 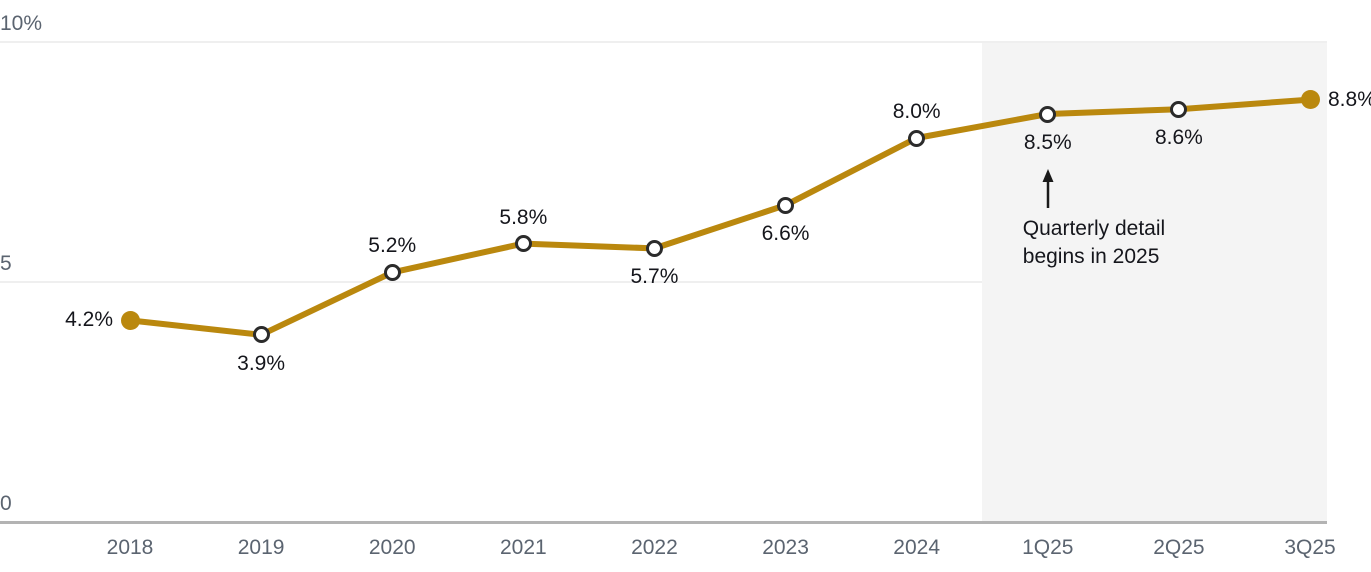 What do you see at coordinates (917, 547) in the screenshot?
I see `x-tick-label: 2024` at bounding box center [917, 547].